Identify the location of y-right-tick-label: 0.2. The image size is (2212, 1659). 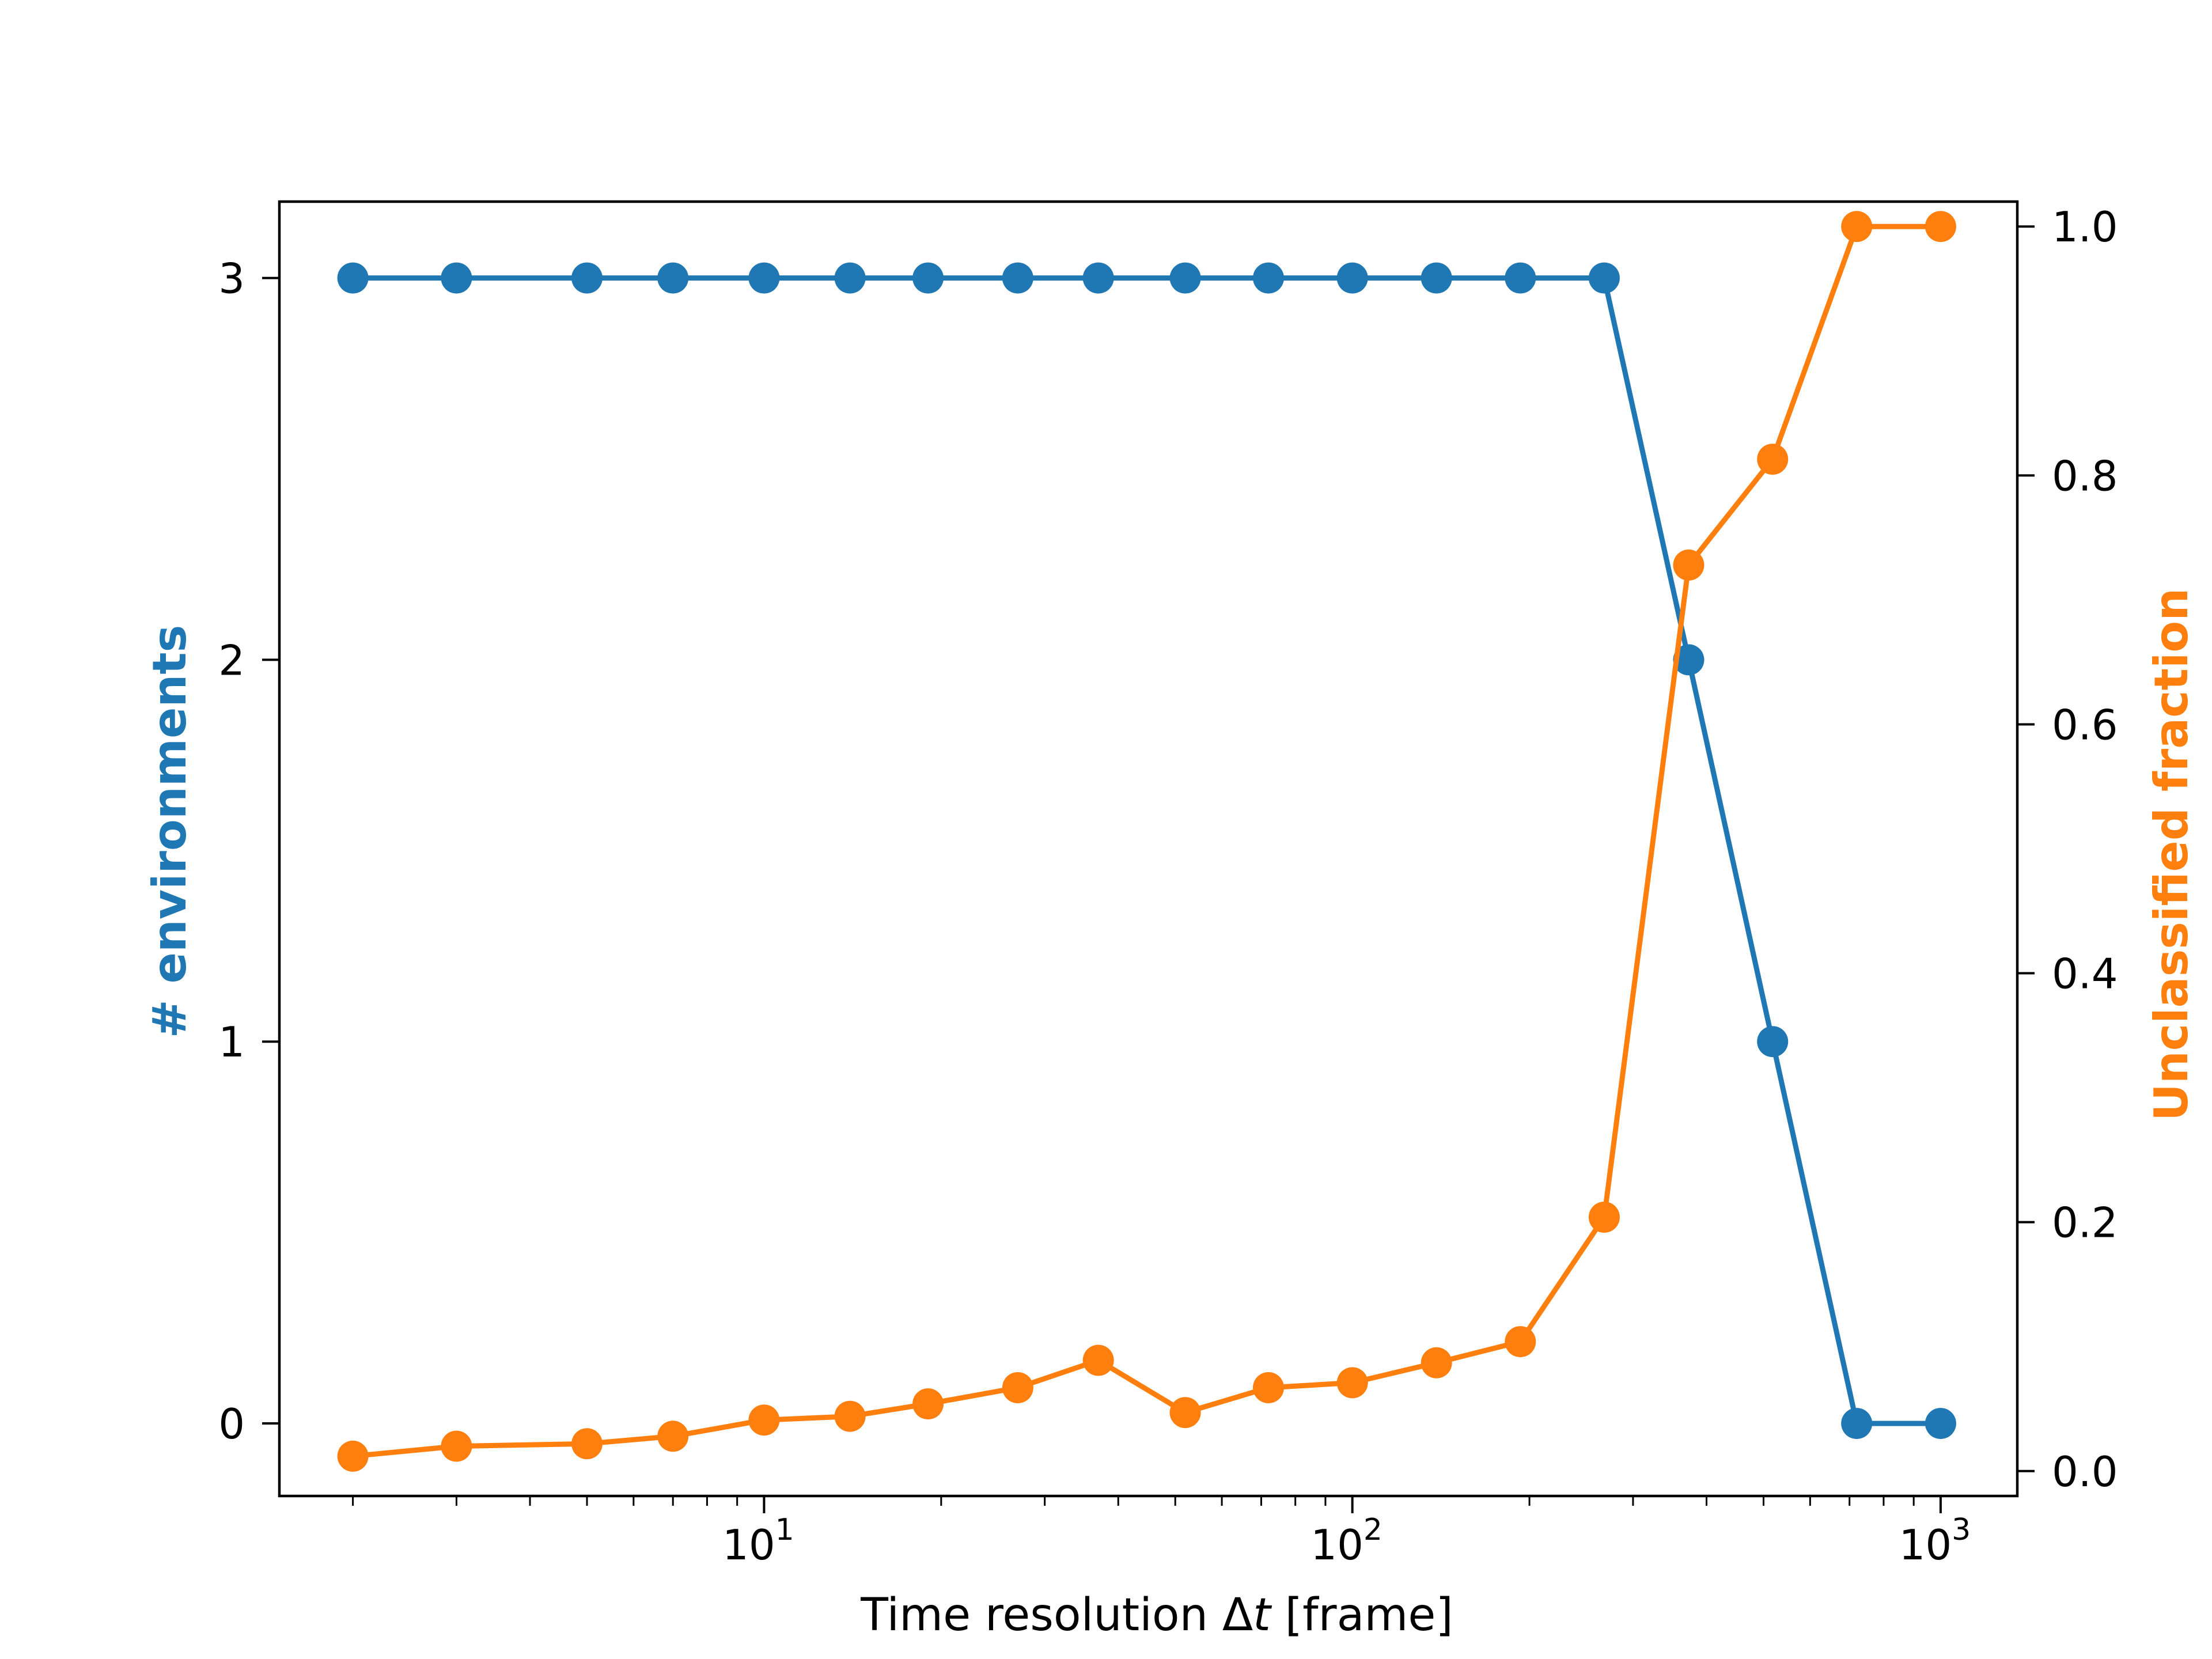
(2085, 1223).